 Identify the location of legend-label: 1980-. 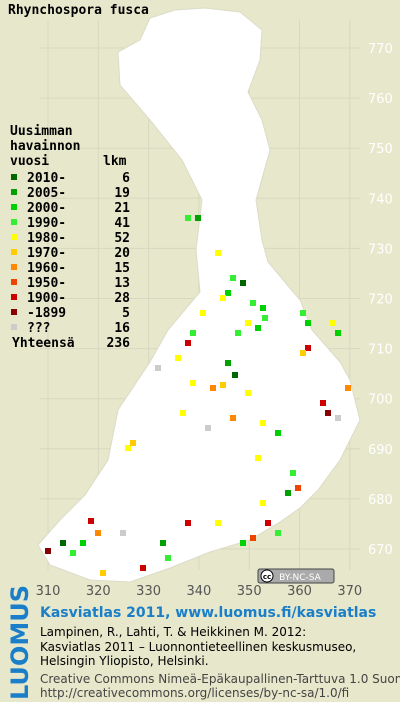
(46, 238).